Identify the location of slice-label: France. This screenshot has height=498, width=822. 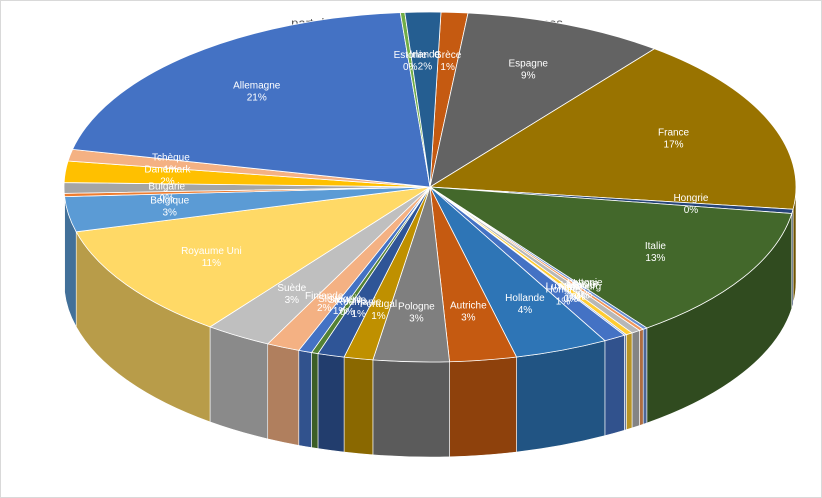
(674, 133).